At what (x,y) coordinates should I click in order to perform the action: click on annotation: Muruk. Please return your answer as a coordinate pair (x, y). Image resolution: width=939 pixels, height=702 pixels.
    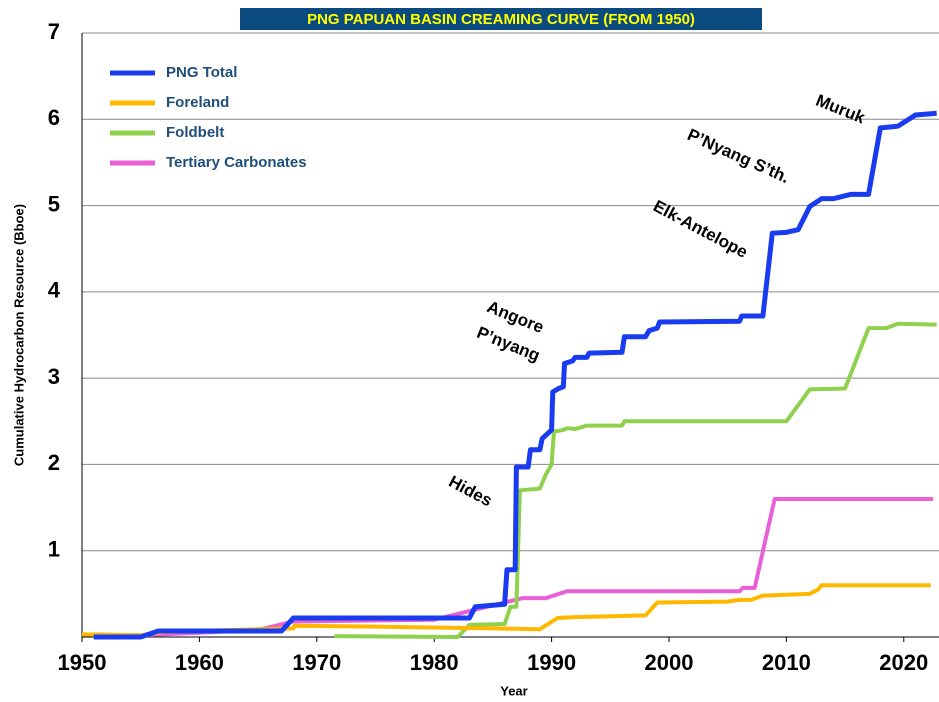
    Looking at the image, I should click on (840, 109).